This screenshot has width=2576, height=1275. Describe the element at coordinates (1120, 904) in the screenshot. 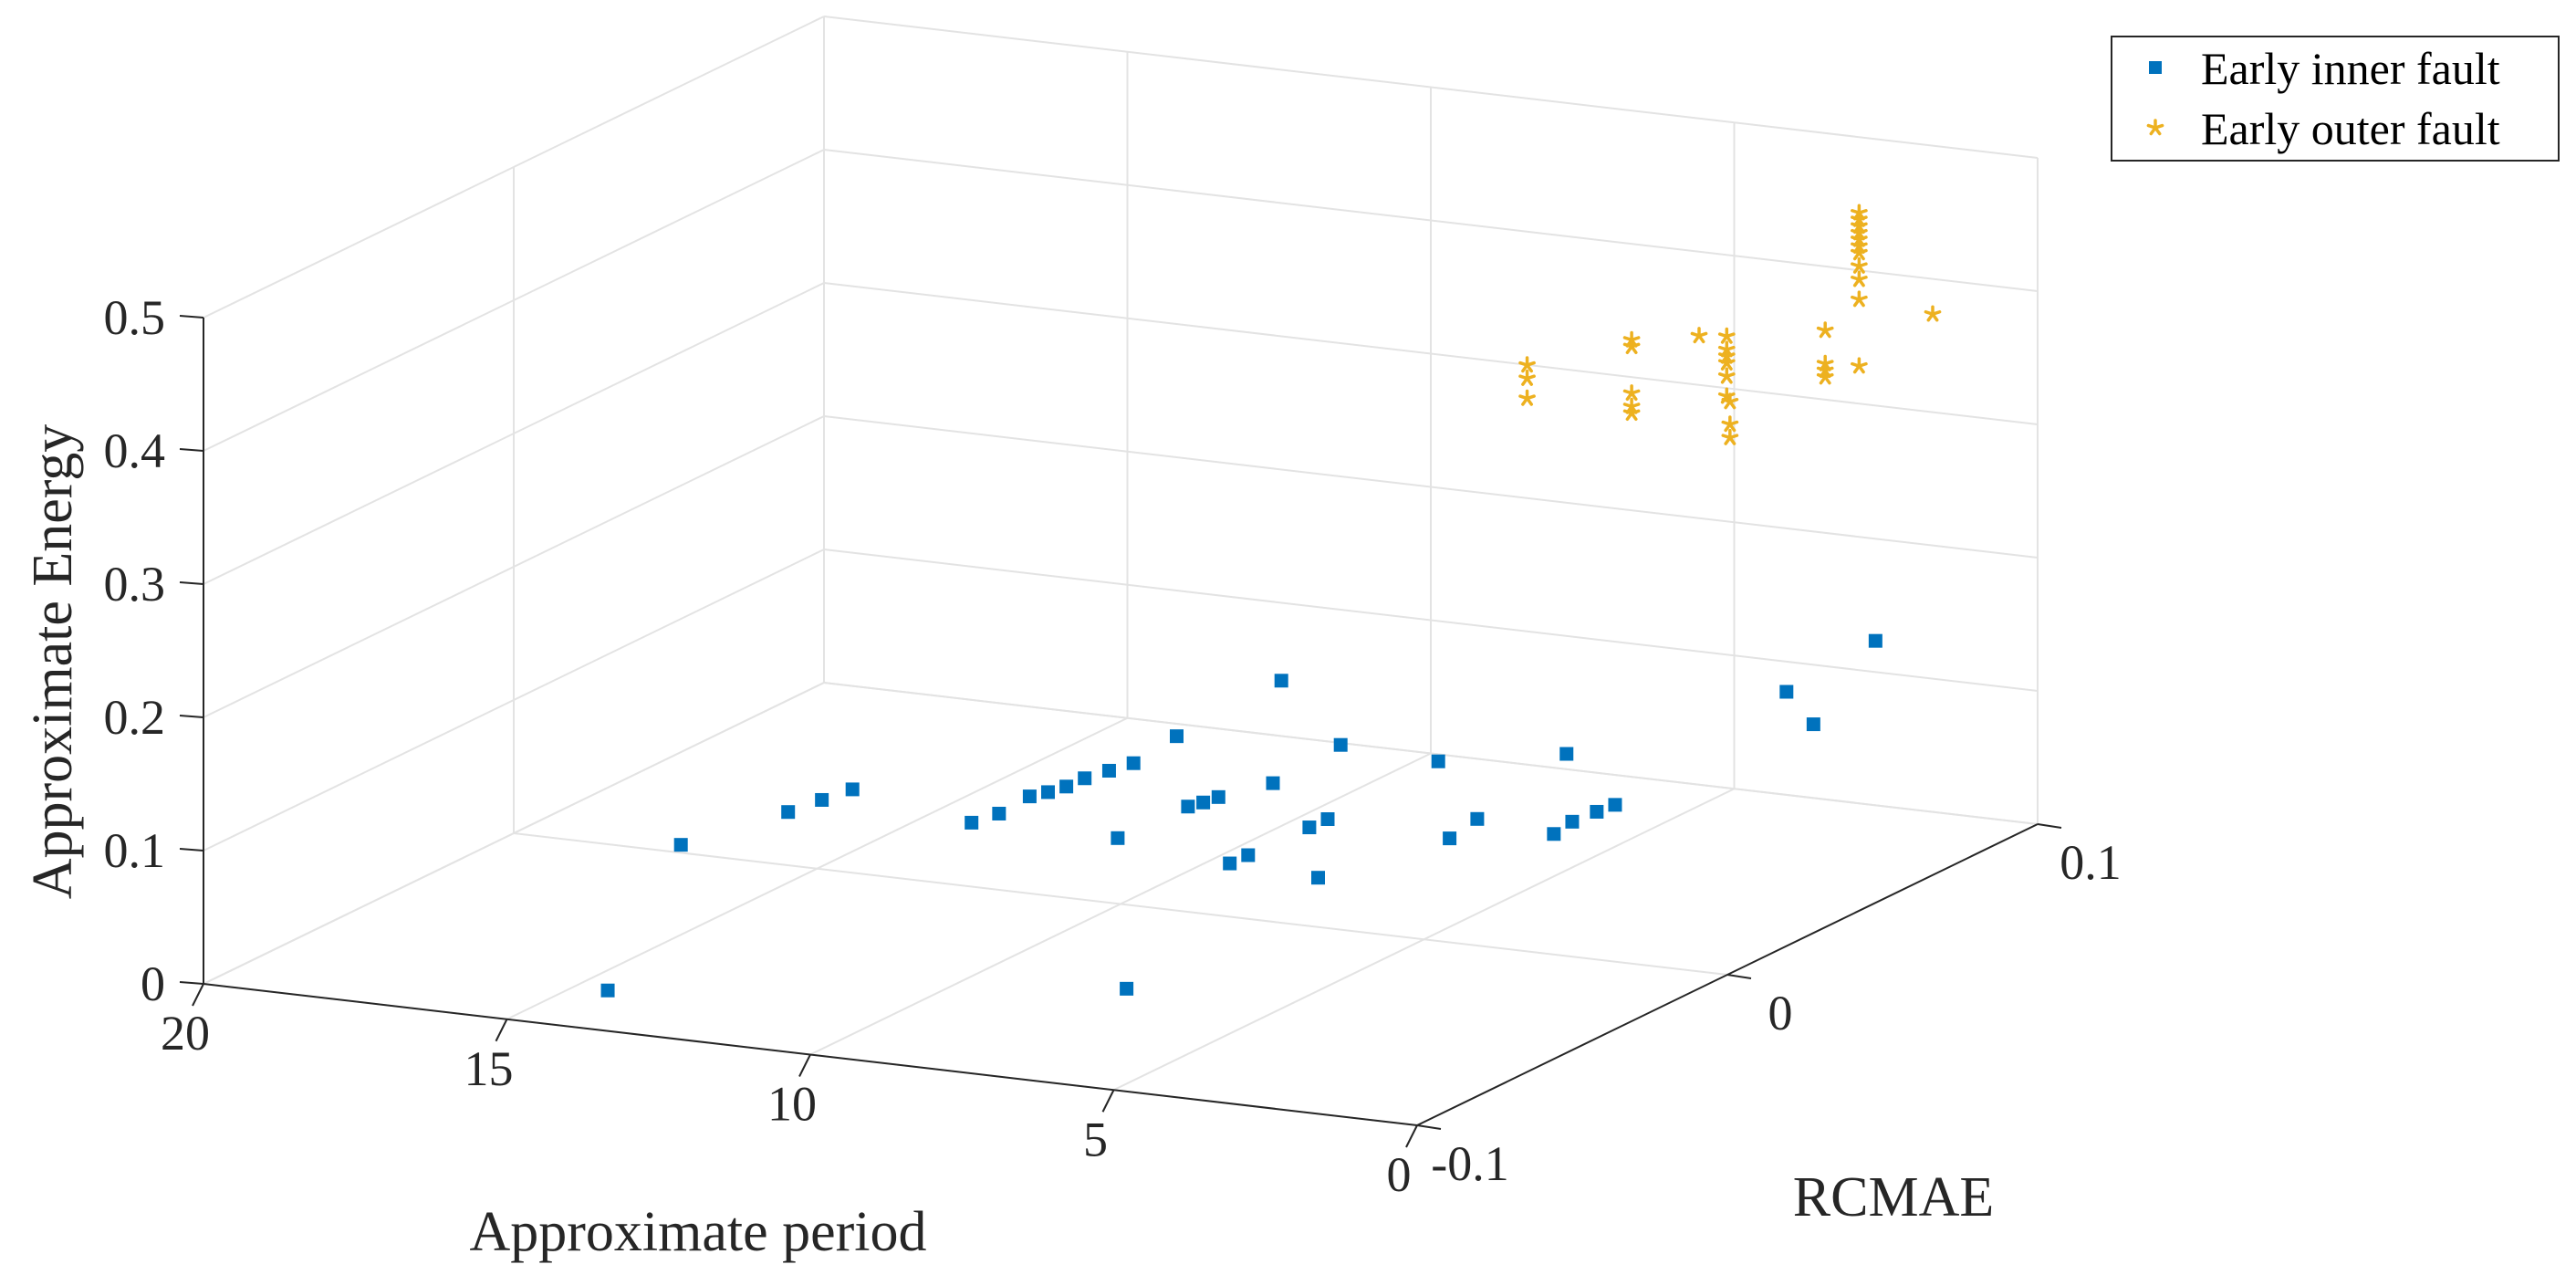

I see `floor-grid-line-y` at that location.